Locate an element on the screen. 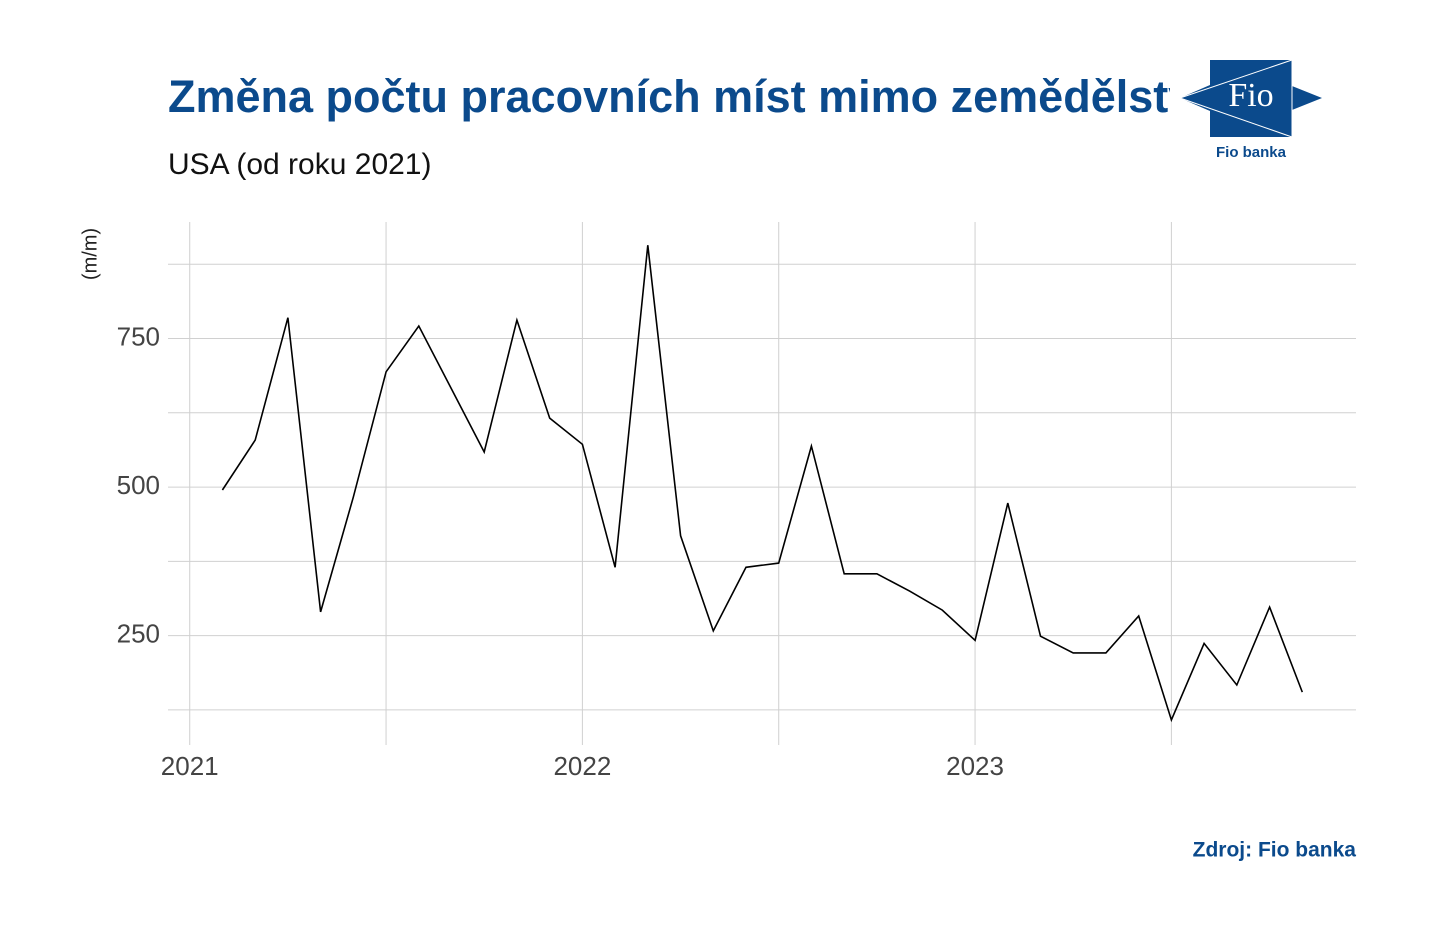  chart-subtitle: USA (od roku 2021) is located at coordinates (299, 164).